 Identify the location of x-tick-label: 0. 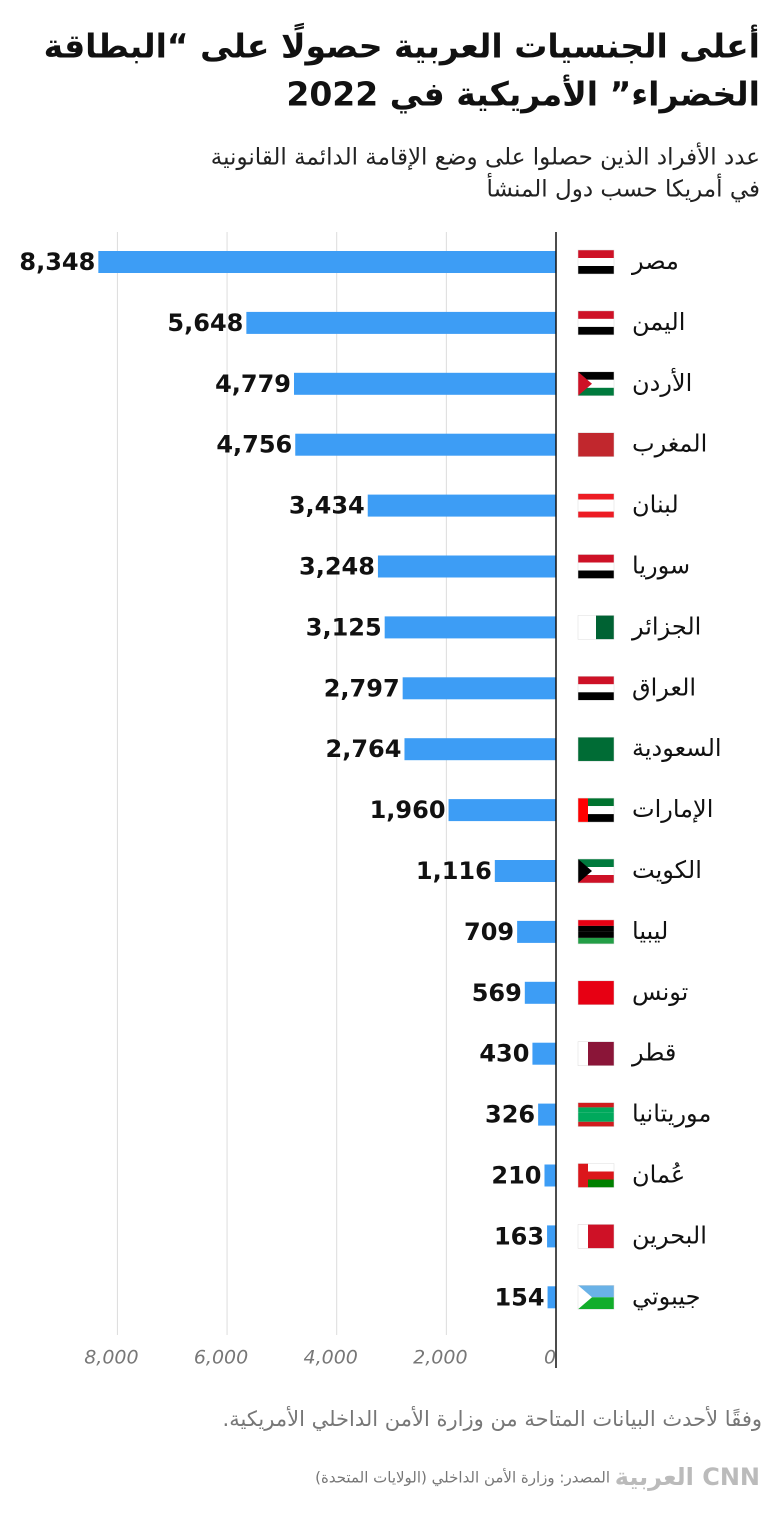
(550, 1358).